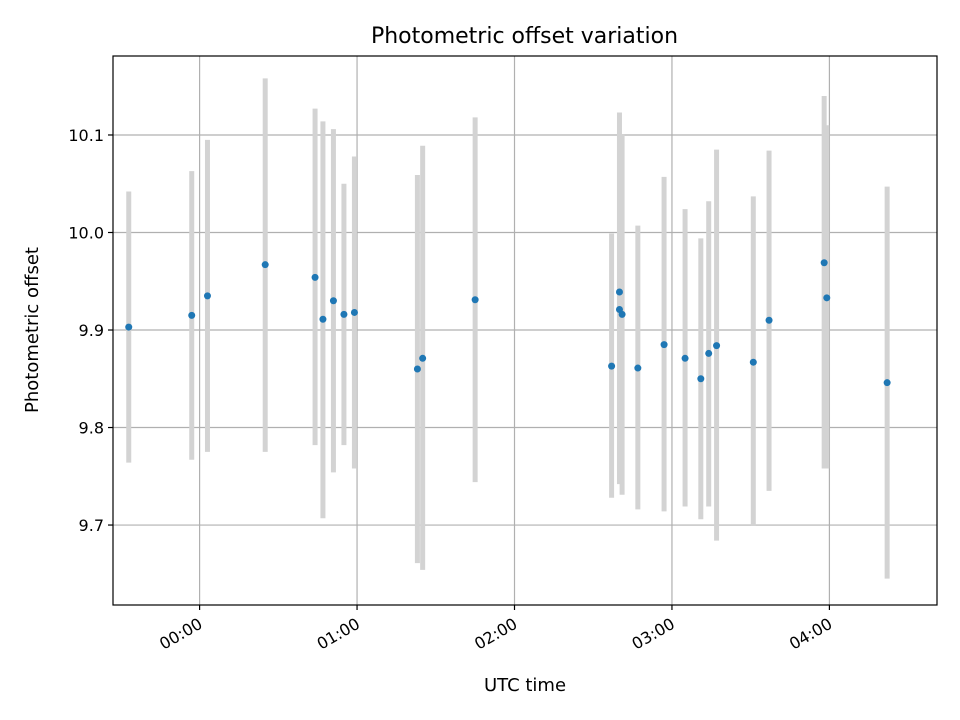  What do you see at coordinates (86, 135) in the screenshot?
I see `y-tick-label: 10.1` at bounding box center [86, 135].